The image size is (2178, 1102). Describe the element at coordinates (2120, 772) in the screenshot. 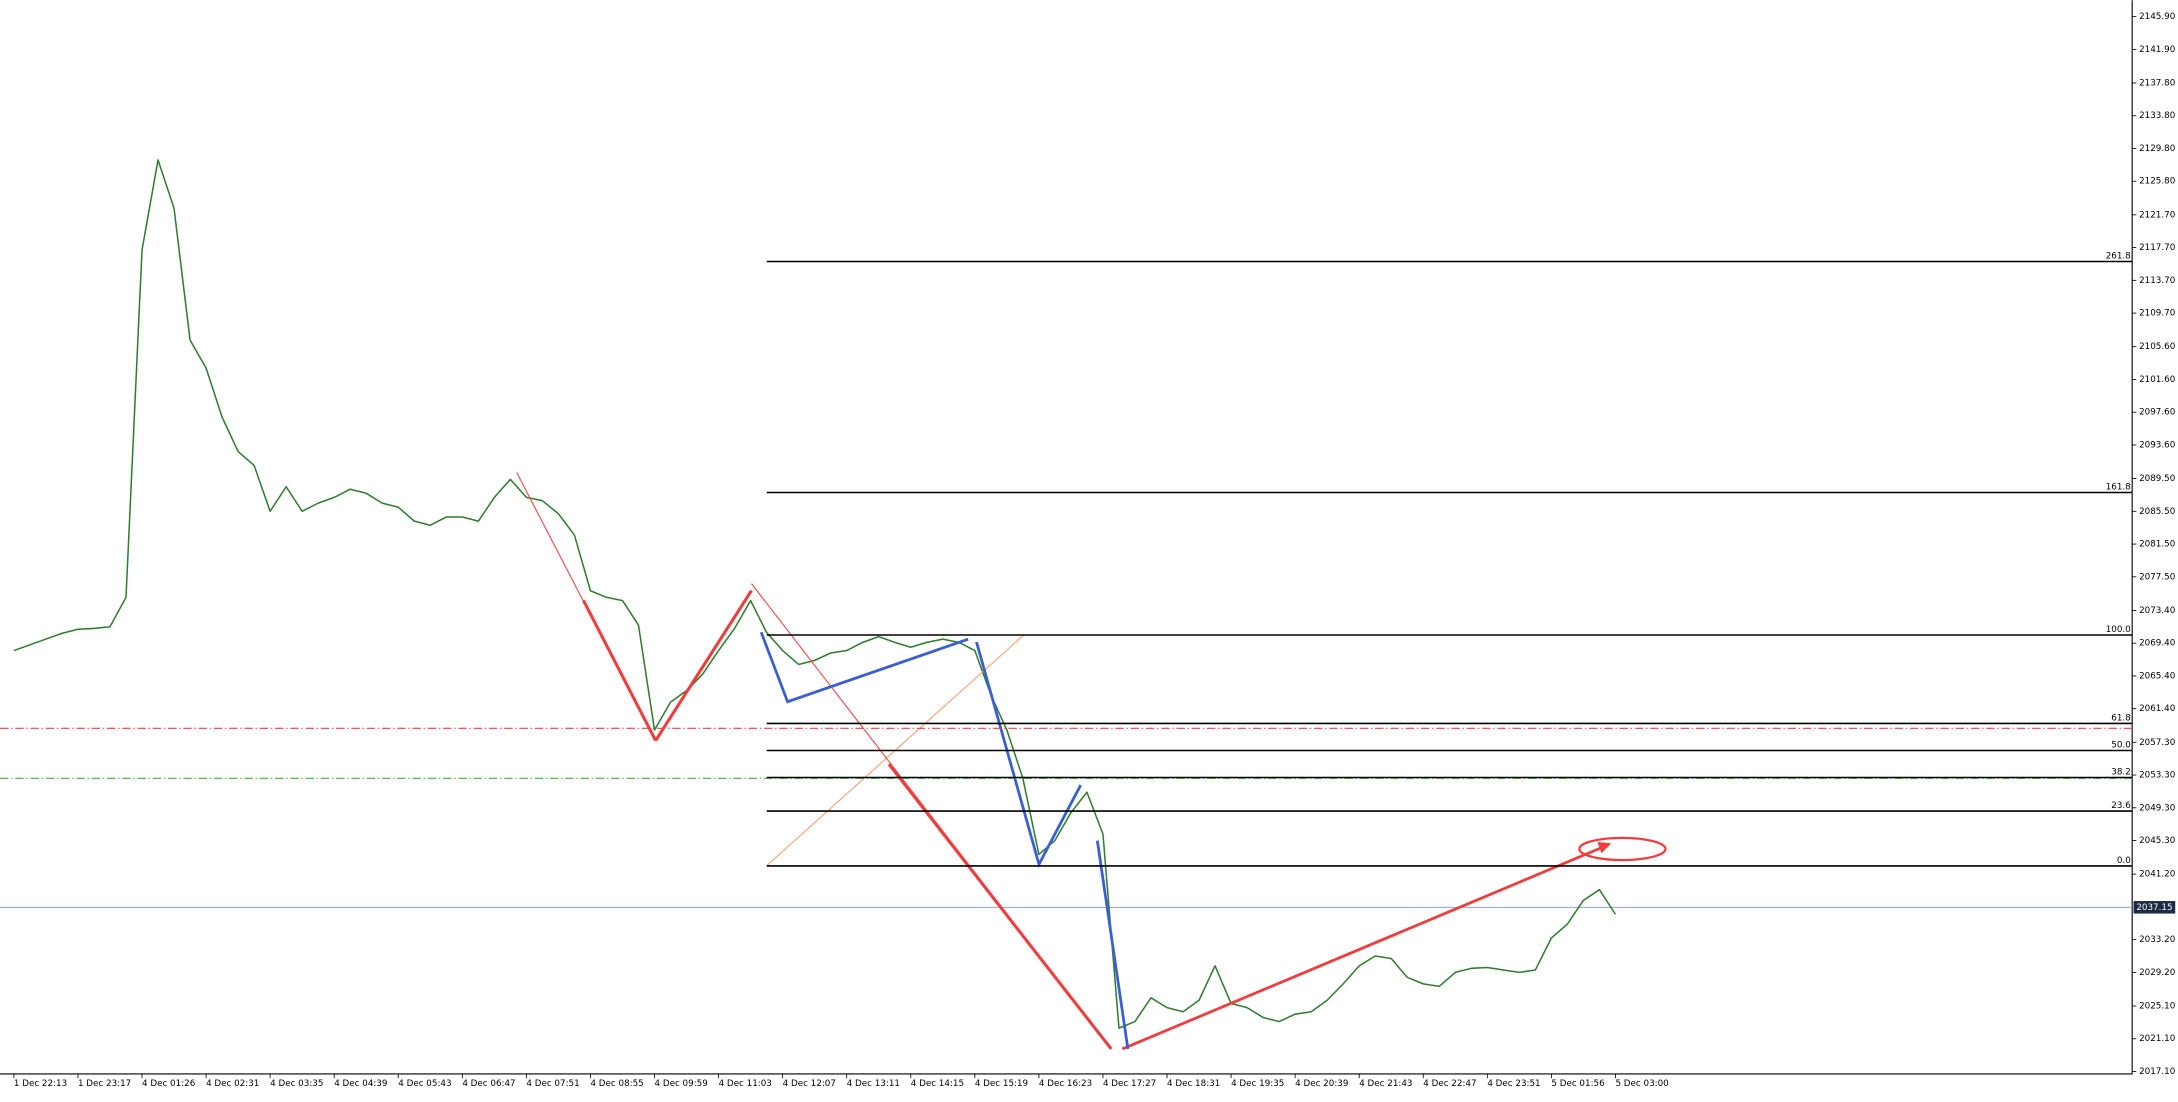

I see `fib-label: 38.2` at that location.